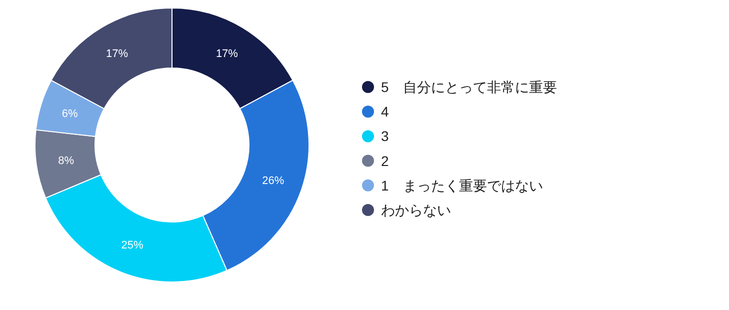 This screenshot has height=310, width=729. Describe the element at coordinates (132, 245) in the screenshot. I see `data-label: 25%` at that location.